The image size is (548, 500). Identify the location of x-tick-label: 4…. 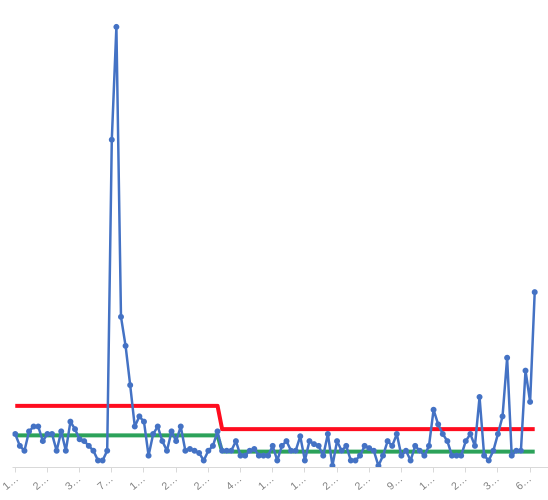
(234, 482).